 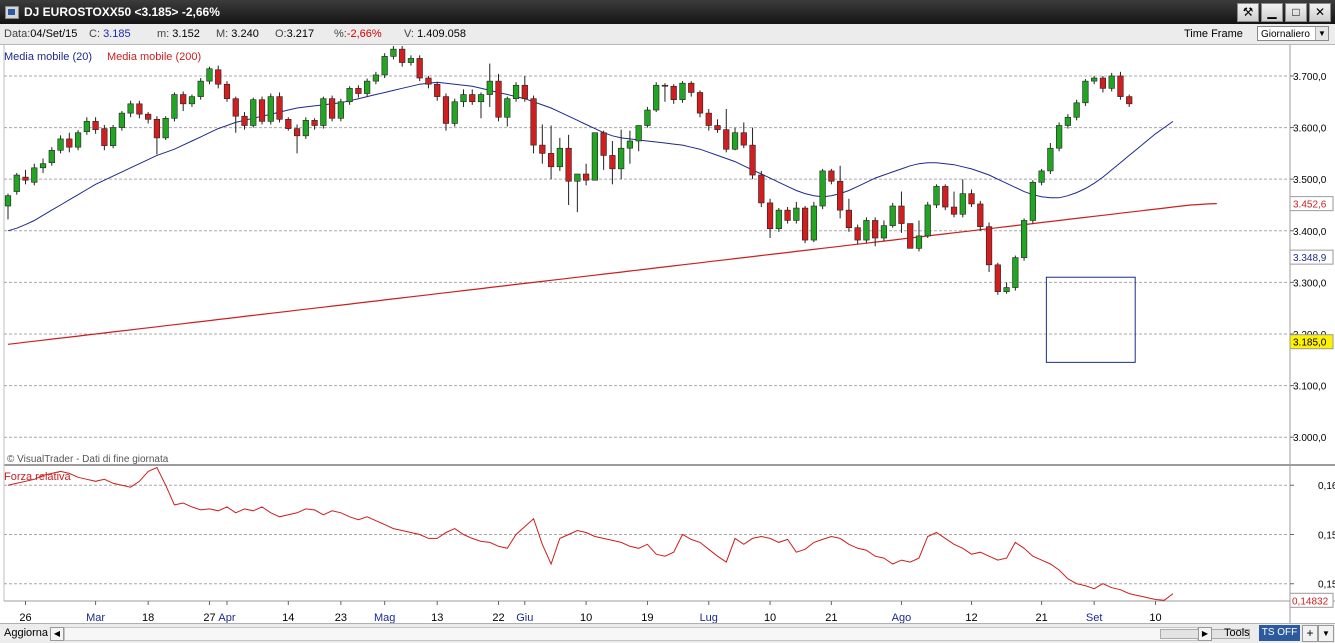 What do you see at coordinates (437, 617) in the screenshot?
I see `x-tick-label: 13` at bounding box center [437, 617].